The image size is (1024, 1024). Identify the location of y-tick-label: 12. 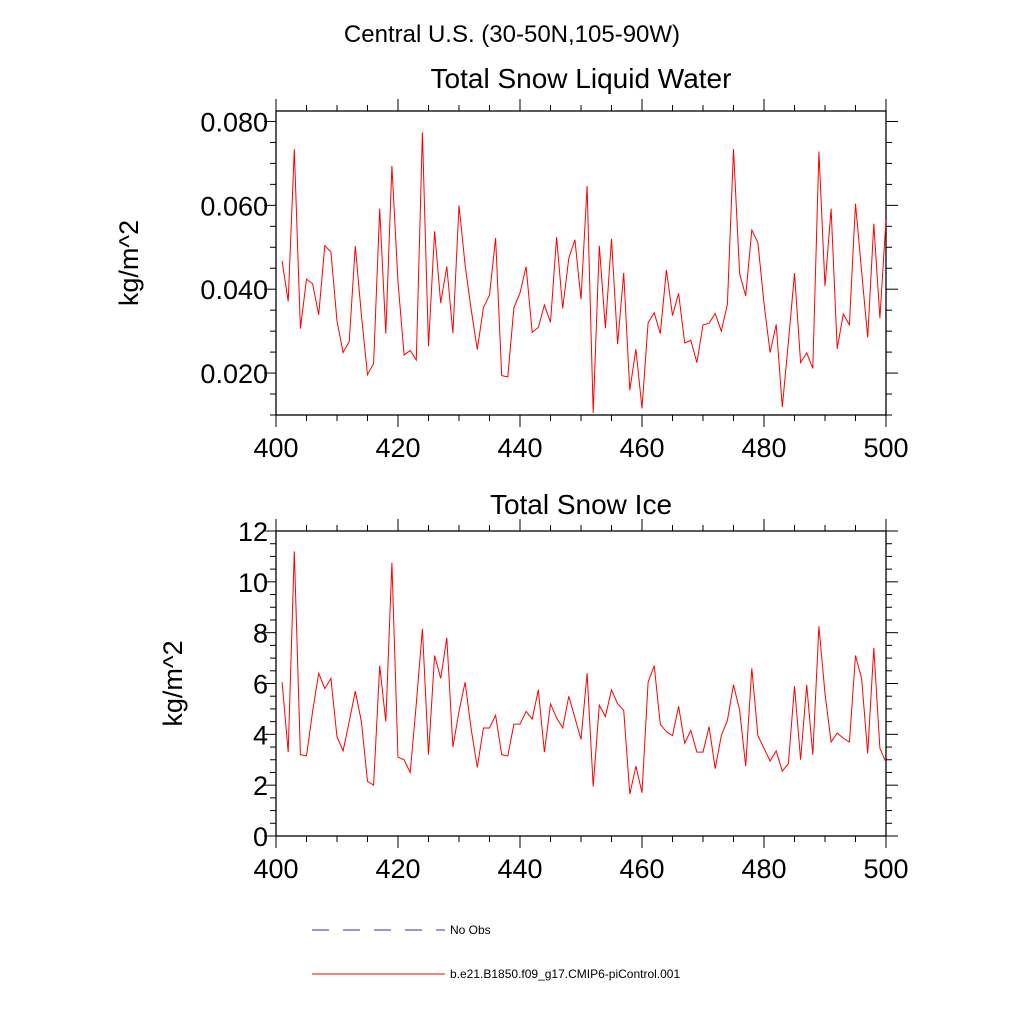
(253, 532).